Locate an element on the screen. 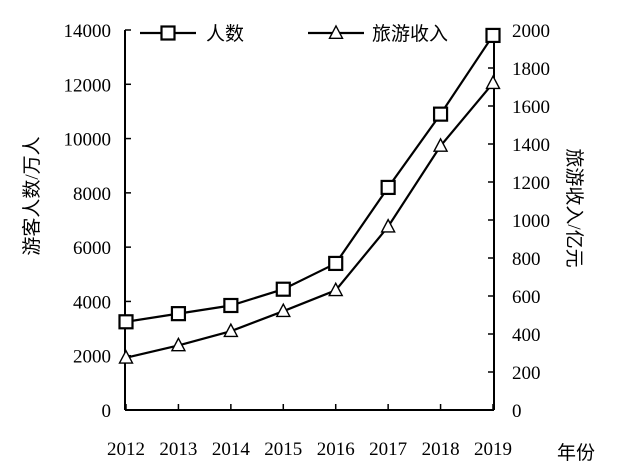 The image size is (626, 471). right-axis-ticks: 0 200 400 600 800 1000 1200 1400 1600 1800 2000 is located at coordinates (519, 221).